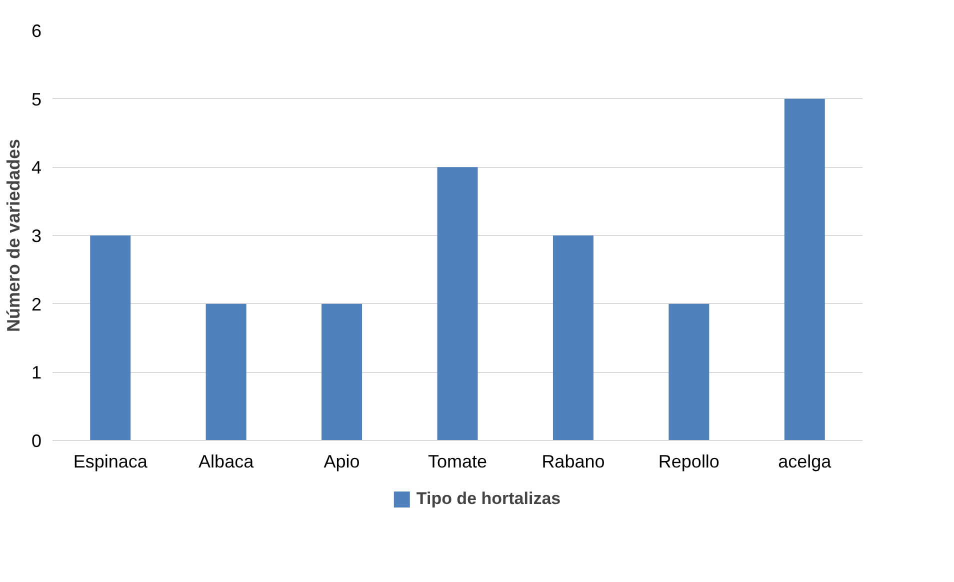 The image size is (954, 582). I want to click on x-tick-label: Tomate, so click(458, 462).